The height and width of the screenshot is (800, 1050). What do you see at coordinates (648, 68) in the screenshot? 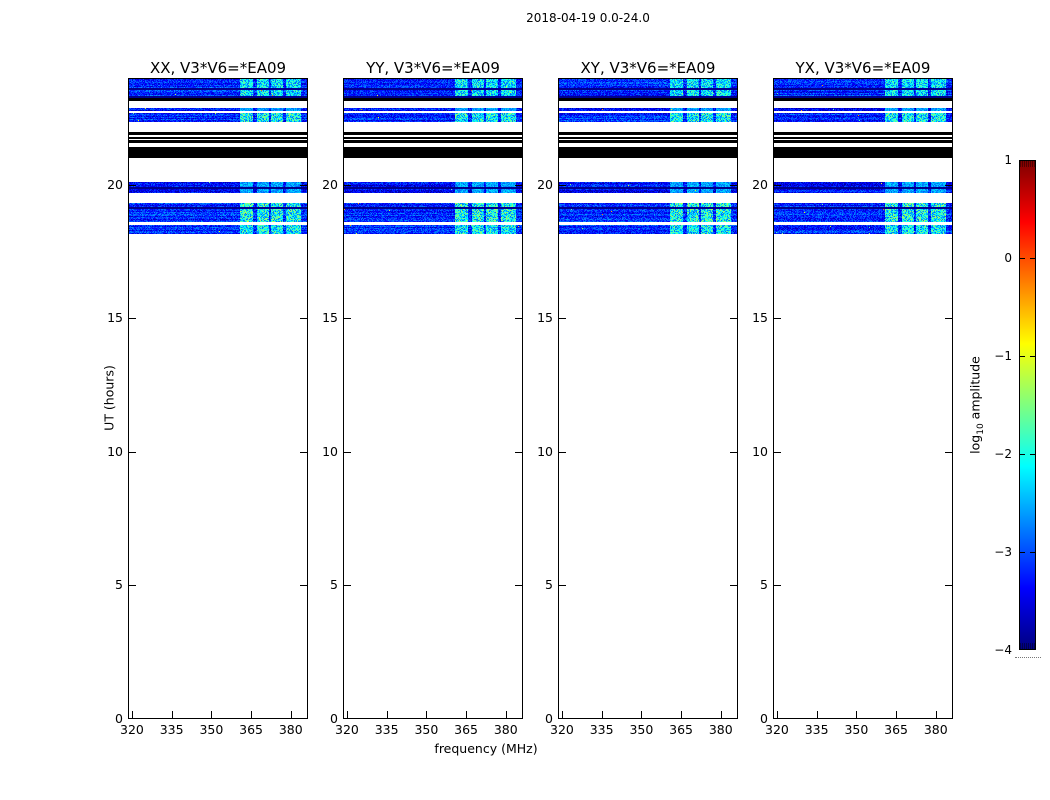
I see `panel-title-xy: XY, V3*V6=*EA09` at bounding box center [648, 68].